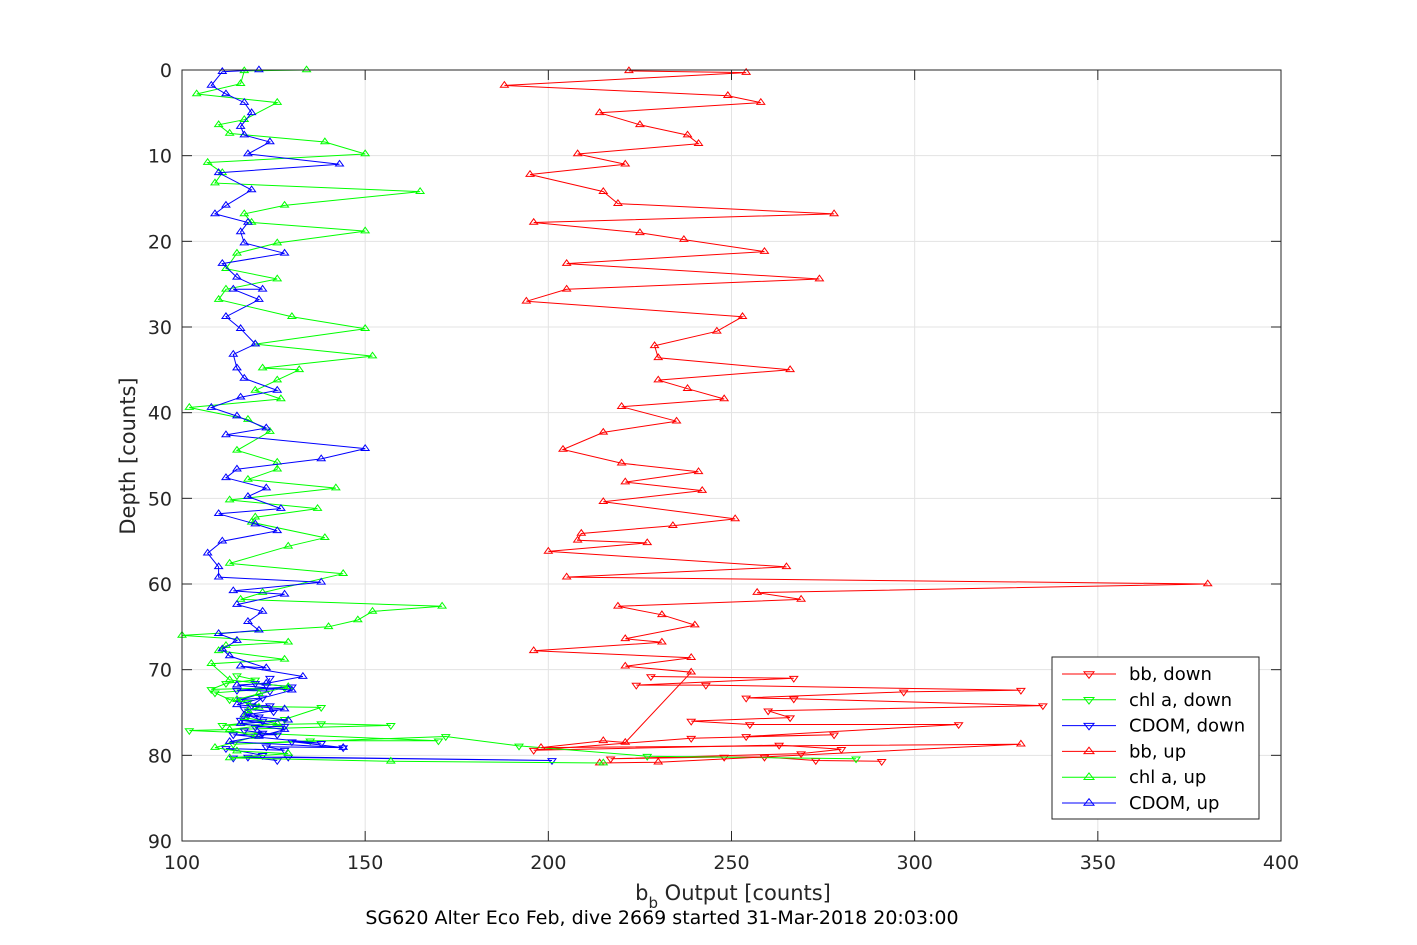  What do you see at coordinates (1155, 738) in the screenshot?
I see `legend-box` at bounding box center [1155, 738].